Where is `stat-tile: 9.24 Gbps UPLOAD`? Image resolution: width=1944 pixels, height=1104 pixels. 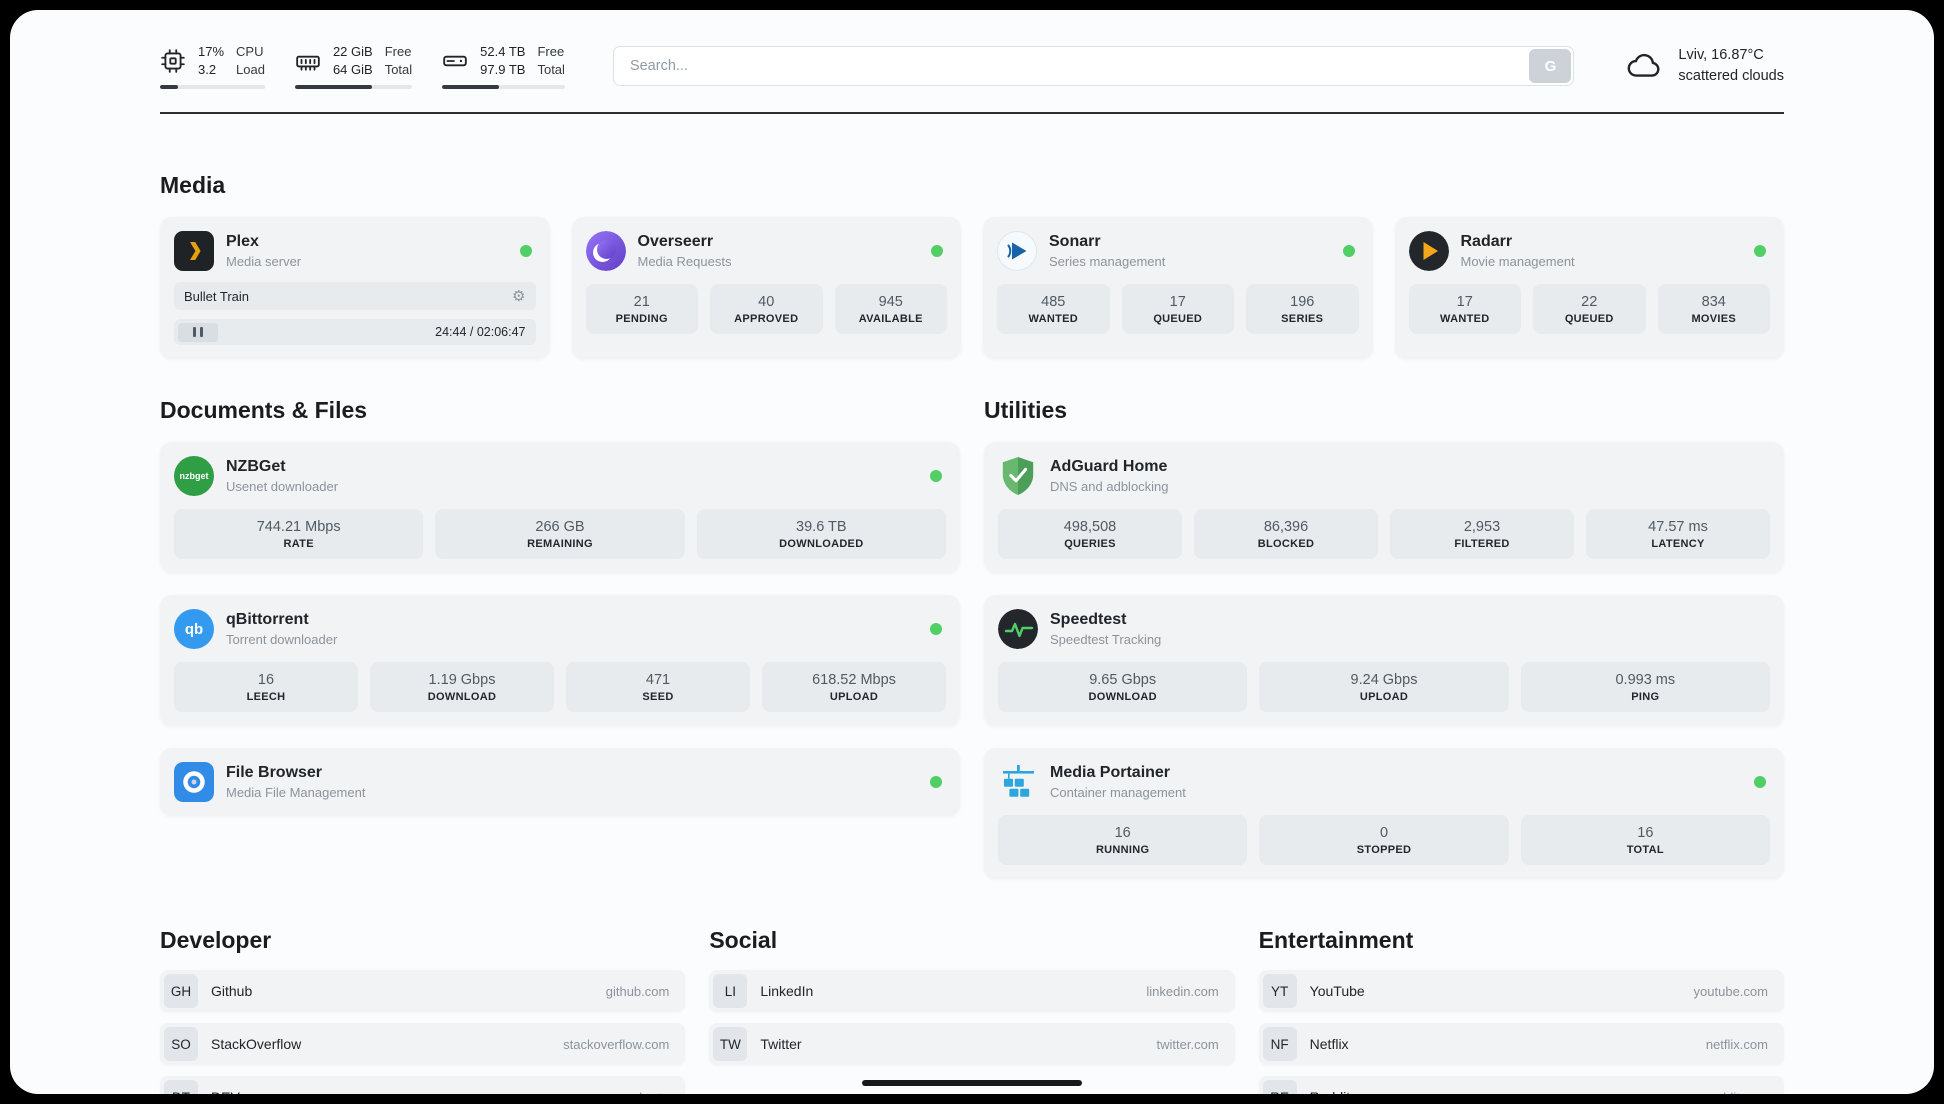
stat-tile: 9.24 Gbps UPLOAD is located at coordinates (1384, 687).